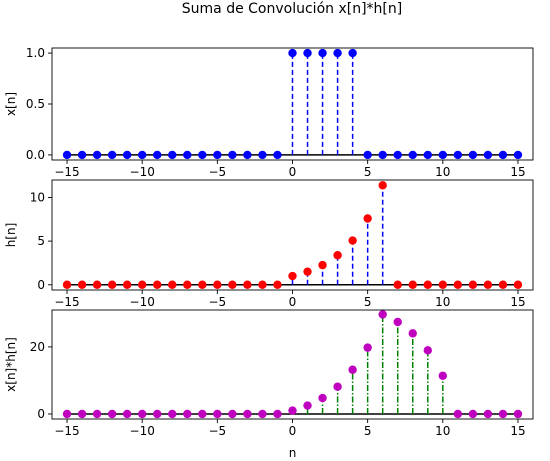 The width and height of the screenshot is (550, 461). I want to click on y-tick-label: 0.5, so click(35, 104).